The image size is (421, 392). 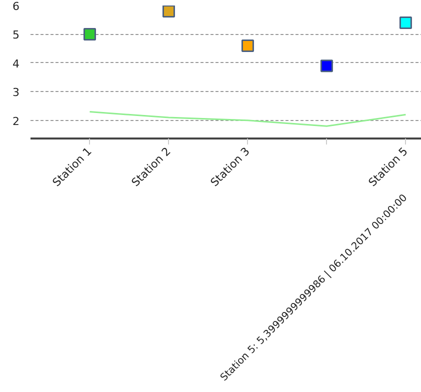 What do you see at coordinates (16, 63) in the screenshot?
I see `y-tick-label: 4` at bounding box center [16, 63].